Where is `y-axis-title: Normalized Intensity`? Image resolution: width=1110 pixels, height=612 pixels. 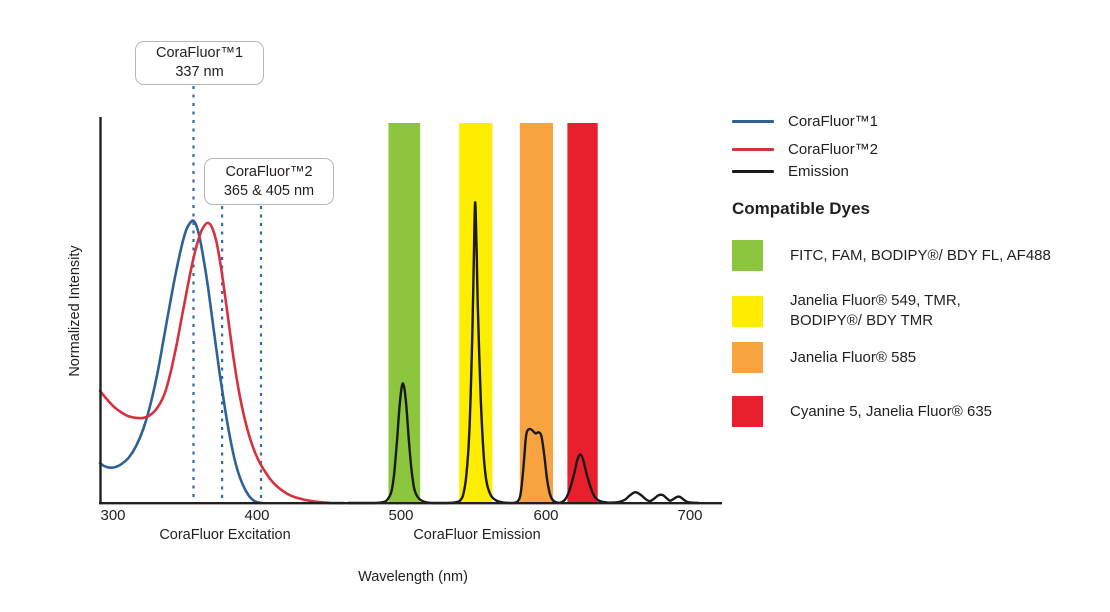 y-axis-title: Normalized Intensity is located at coordinates (75, 311).